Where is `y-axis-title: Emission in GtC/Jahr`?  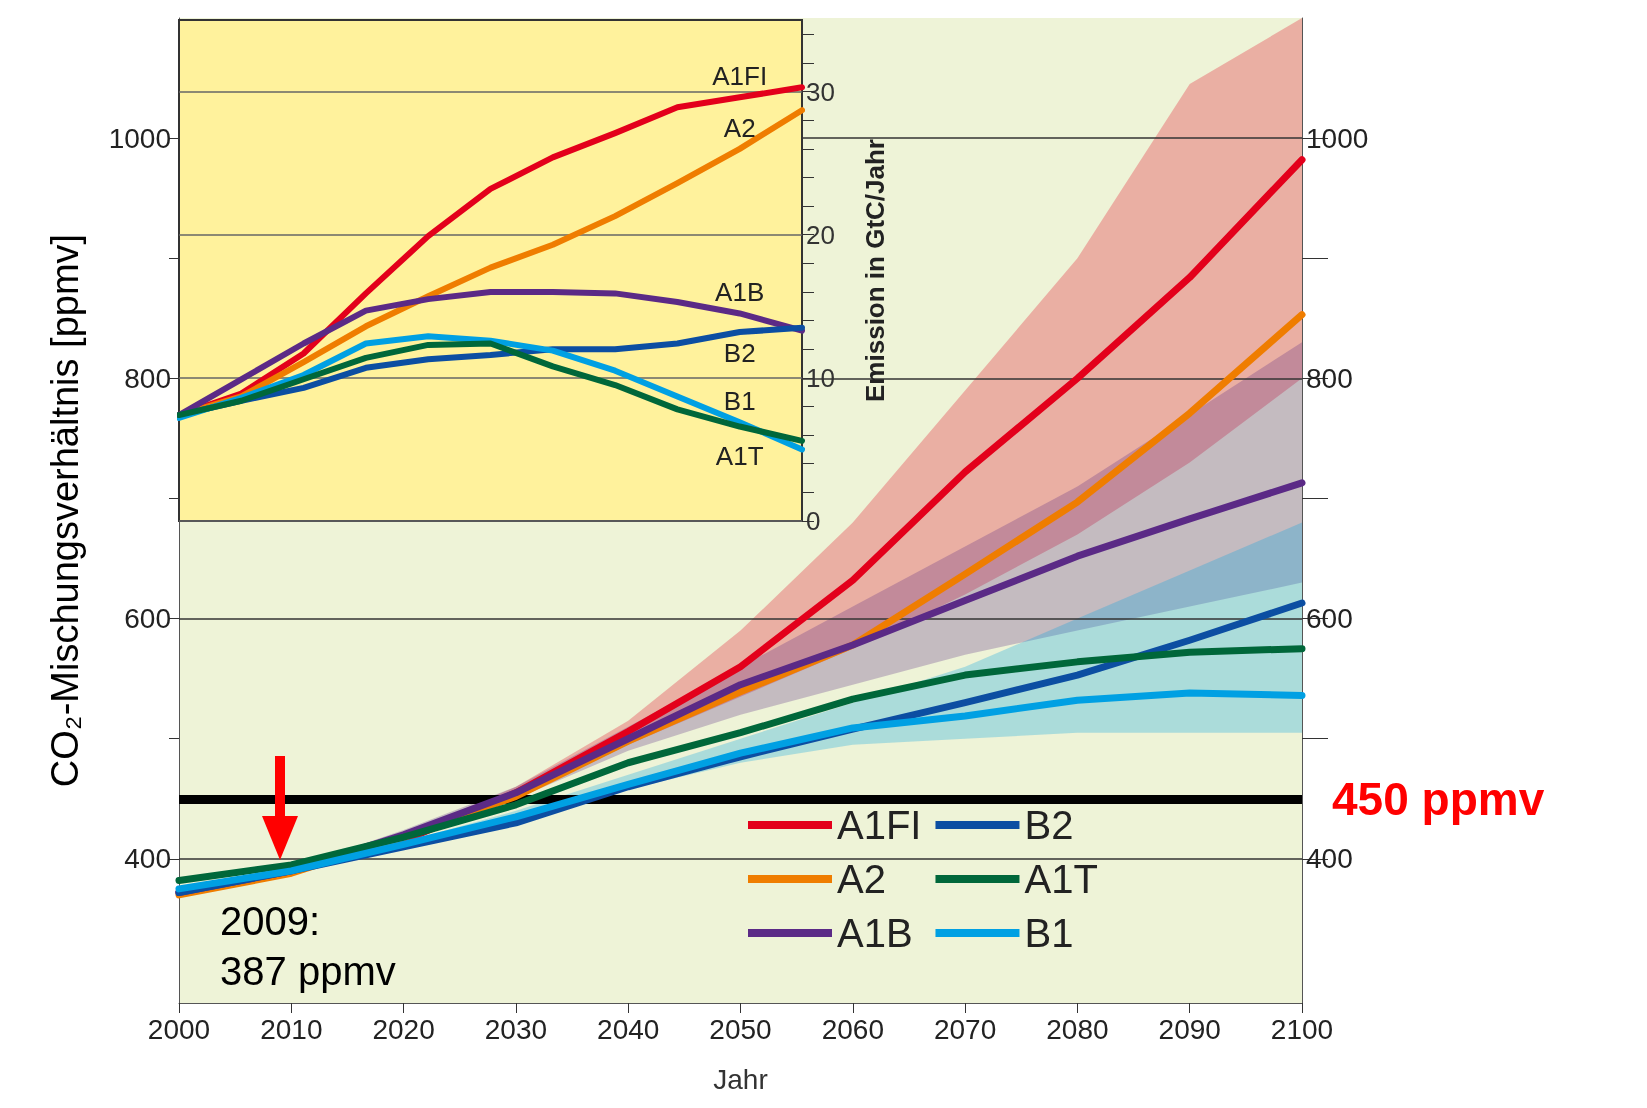
y-axis-title: Emission in GtC/Jahr is located at coordinates (875, 270).